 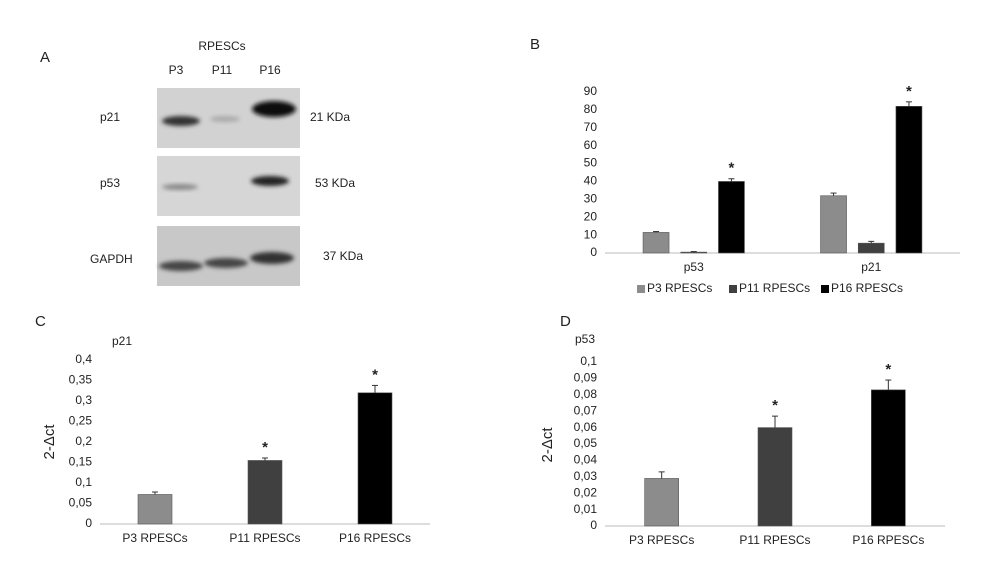 I want to click on row-label: p21, so click(x=110, y=117).